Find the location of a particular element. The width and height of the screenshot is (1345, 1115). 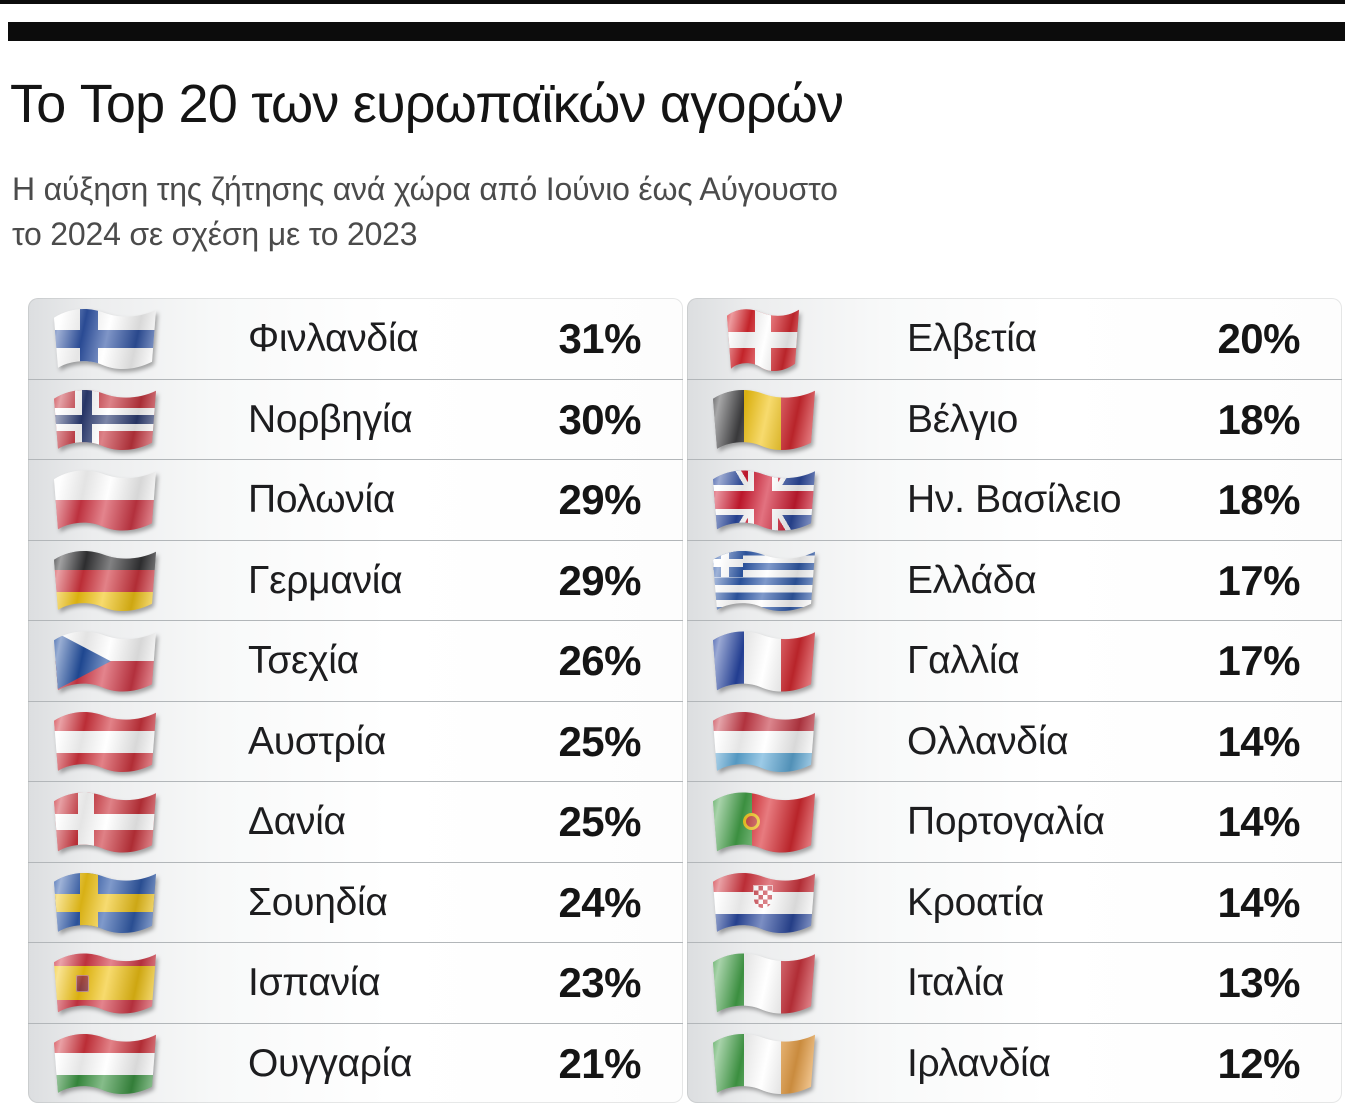

flag-icon-sweden is located at coordinates (104, 903).